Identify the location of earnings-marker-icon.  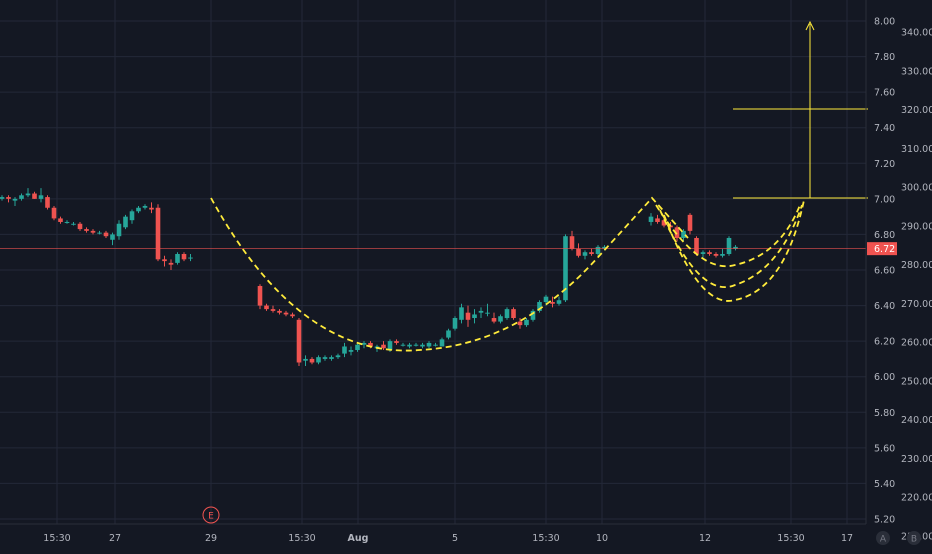
(211, 515).